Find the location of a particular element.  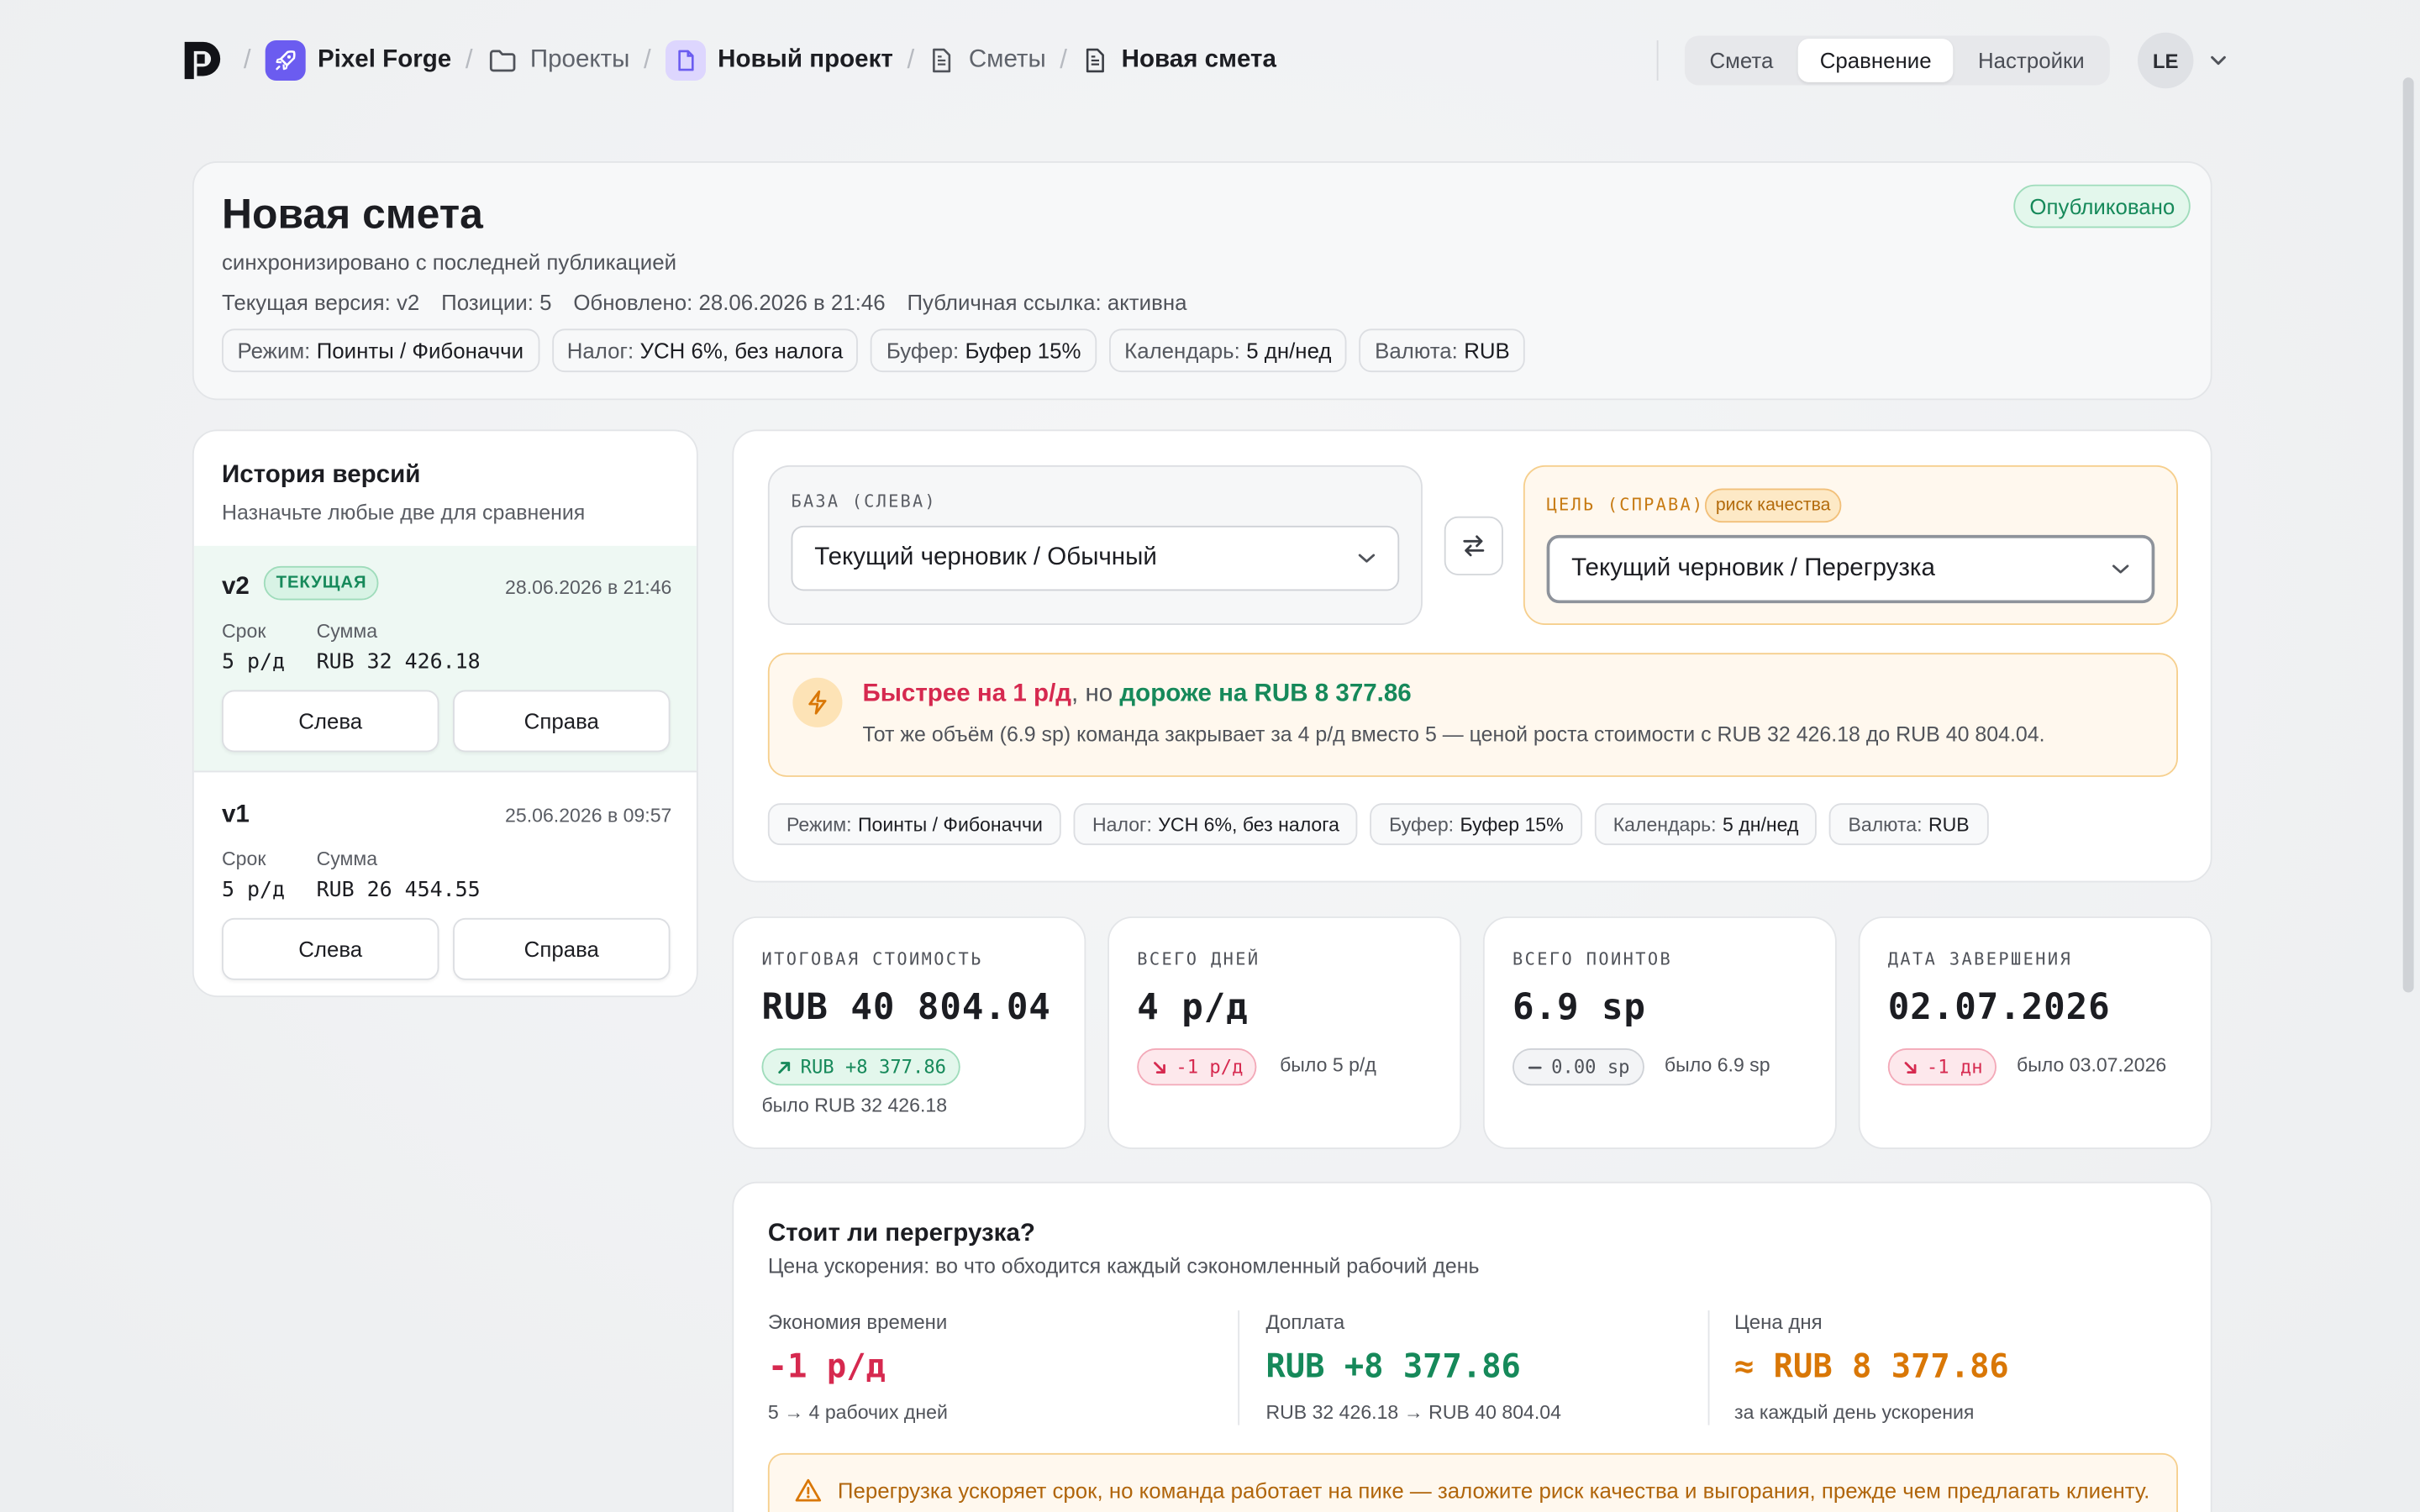

scrollbar is located at coordinates (2408, 535).